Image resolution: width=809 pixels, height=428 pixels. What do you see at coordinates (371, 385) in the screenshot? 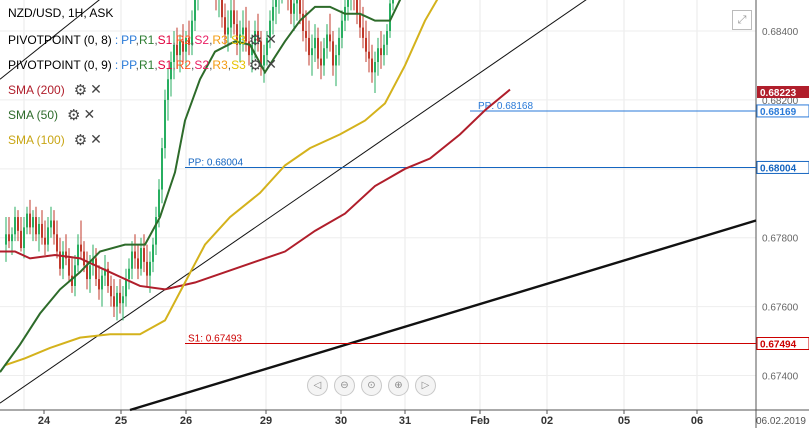
I see `reset-zoom-button: ⊙` at bounding box center [371, 385].